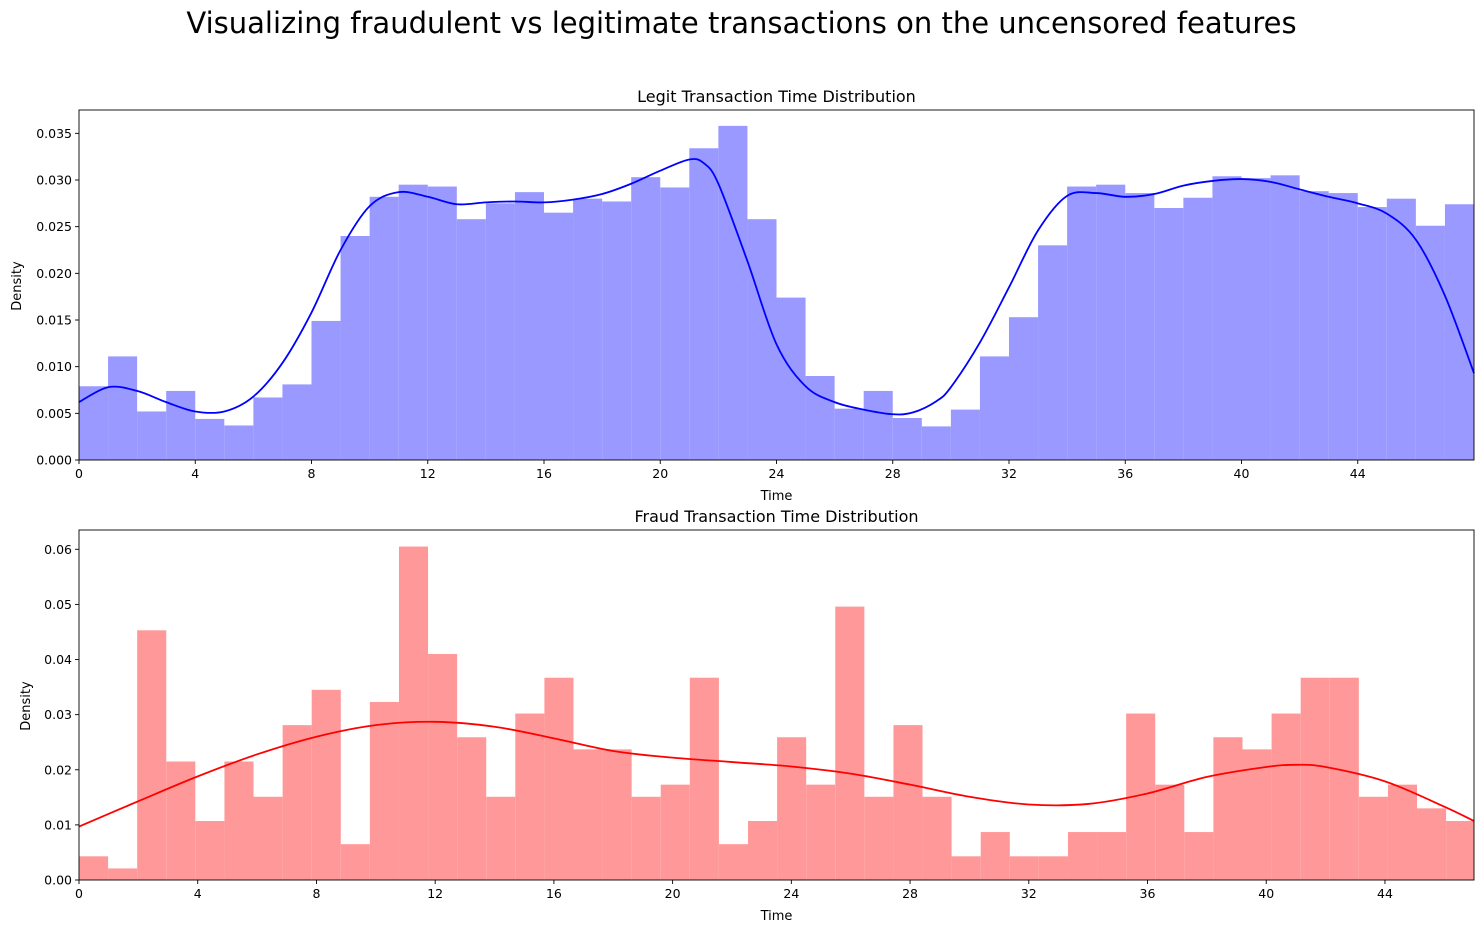 This screenshot has height=933, width=1483. What do you see at coordinates (58, 604) in the screenshot?
I see `fraud-y-tick-label: 0.05` at bounding box center [58, 604].